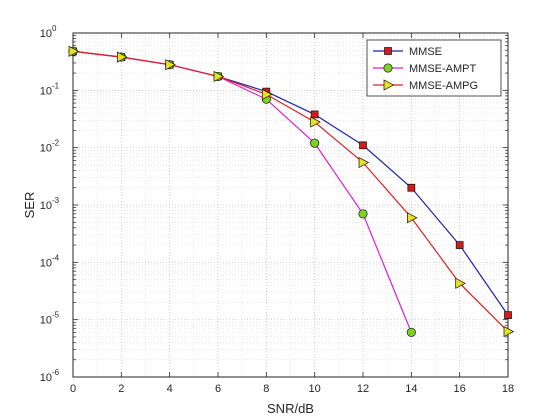 The width and height of the screenshot is (560, 420). I want to click on x-tick-label: 0, so click(73, 389).